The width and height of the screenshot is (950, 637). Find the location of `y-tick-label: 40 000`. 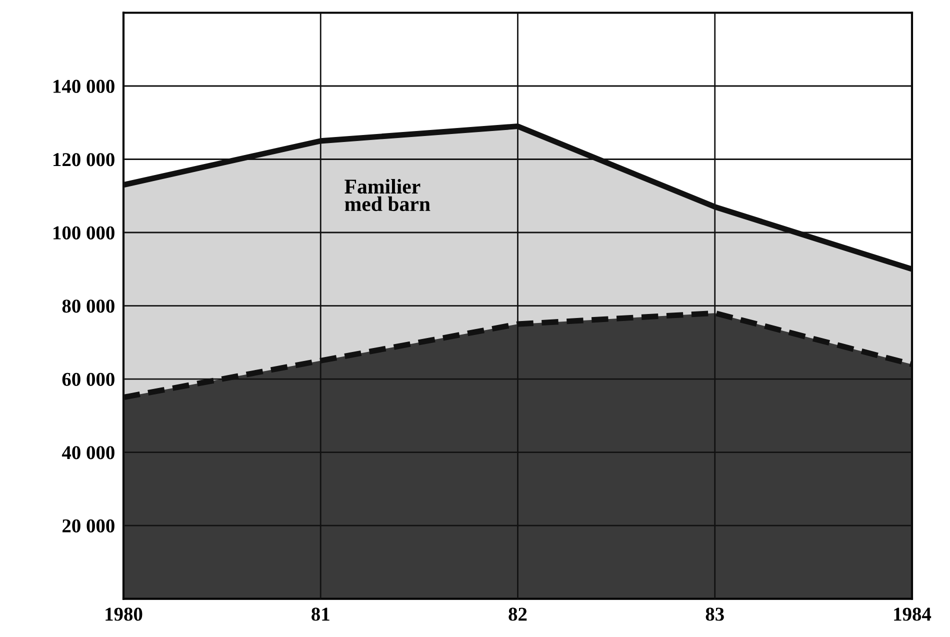

y-tick-label: 40 000 is located at coordinates (88, 453).